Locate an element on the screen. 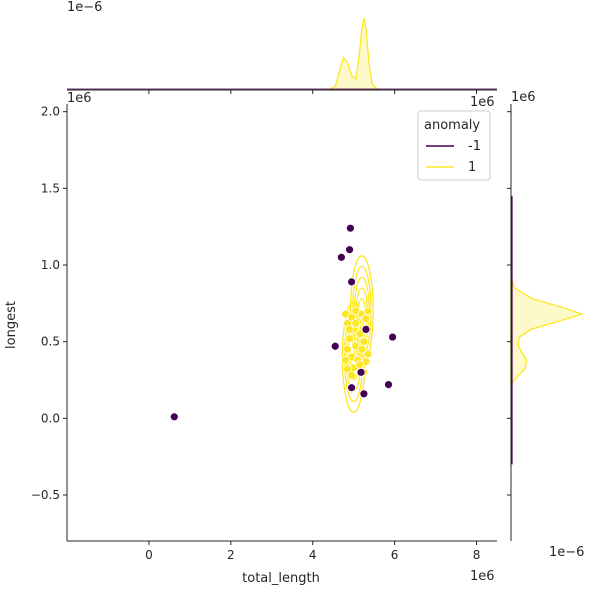 The image size is (600, 605). x-axis-label: total_length is located at coordinates (281, 578).